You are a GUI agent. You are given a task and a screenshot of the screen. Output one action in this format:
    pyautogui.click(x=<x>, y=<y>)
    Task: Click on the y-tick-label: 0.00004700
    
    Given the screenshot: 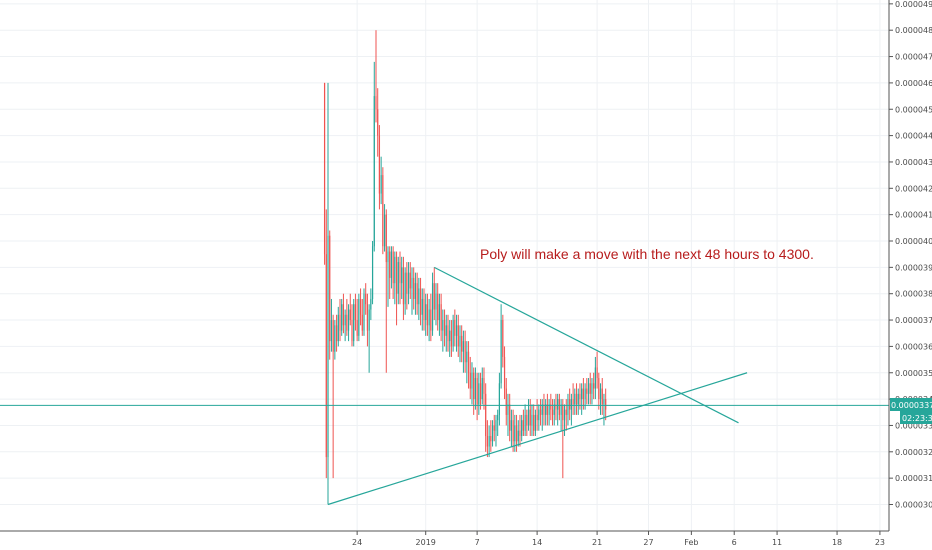 What is the action you would take?
    pyautogui.click(x=913, y=57)
    